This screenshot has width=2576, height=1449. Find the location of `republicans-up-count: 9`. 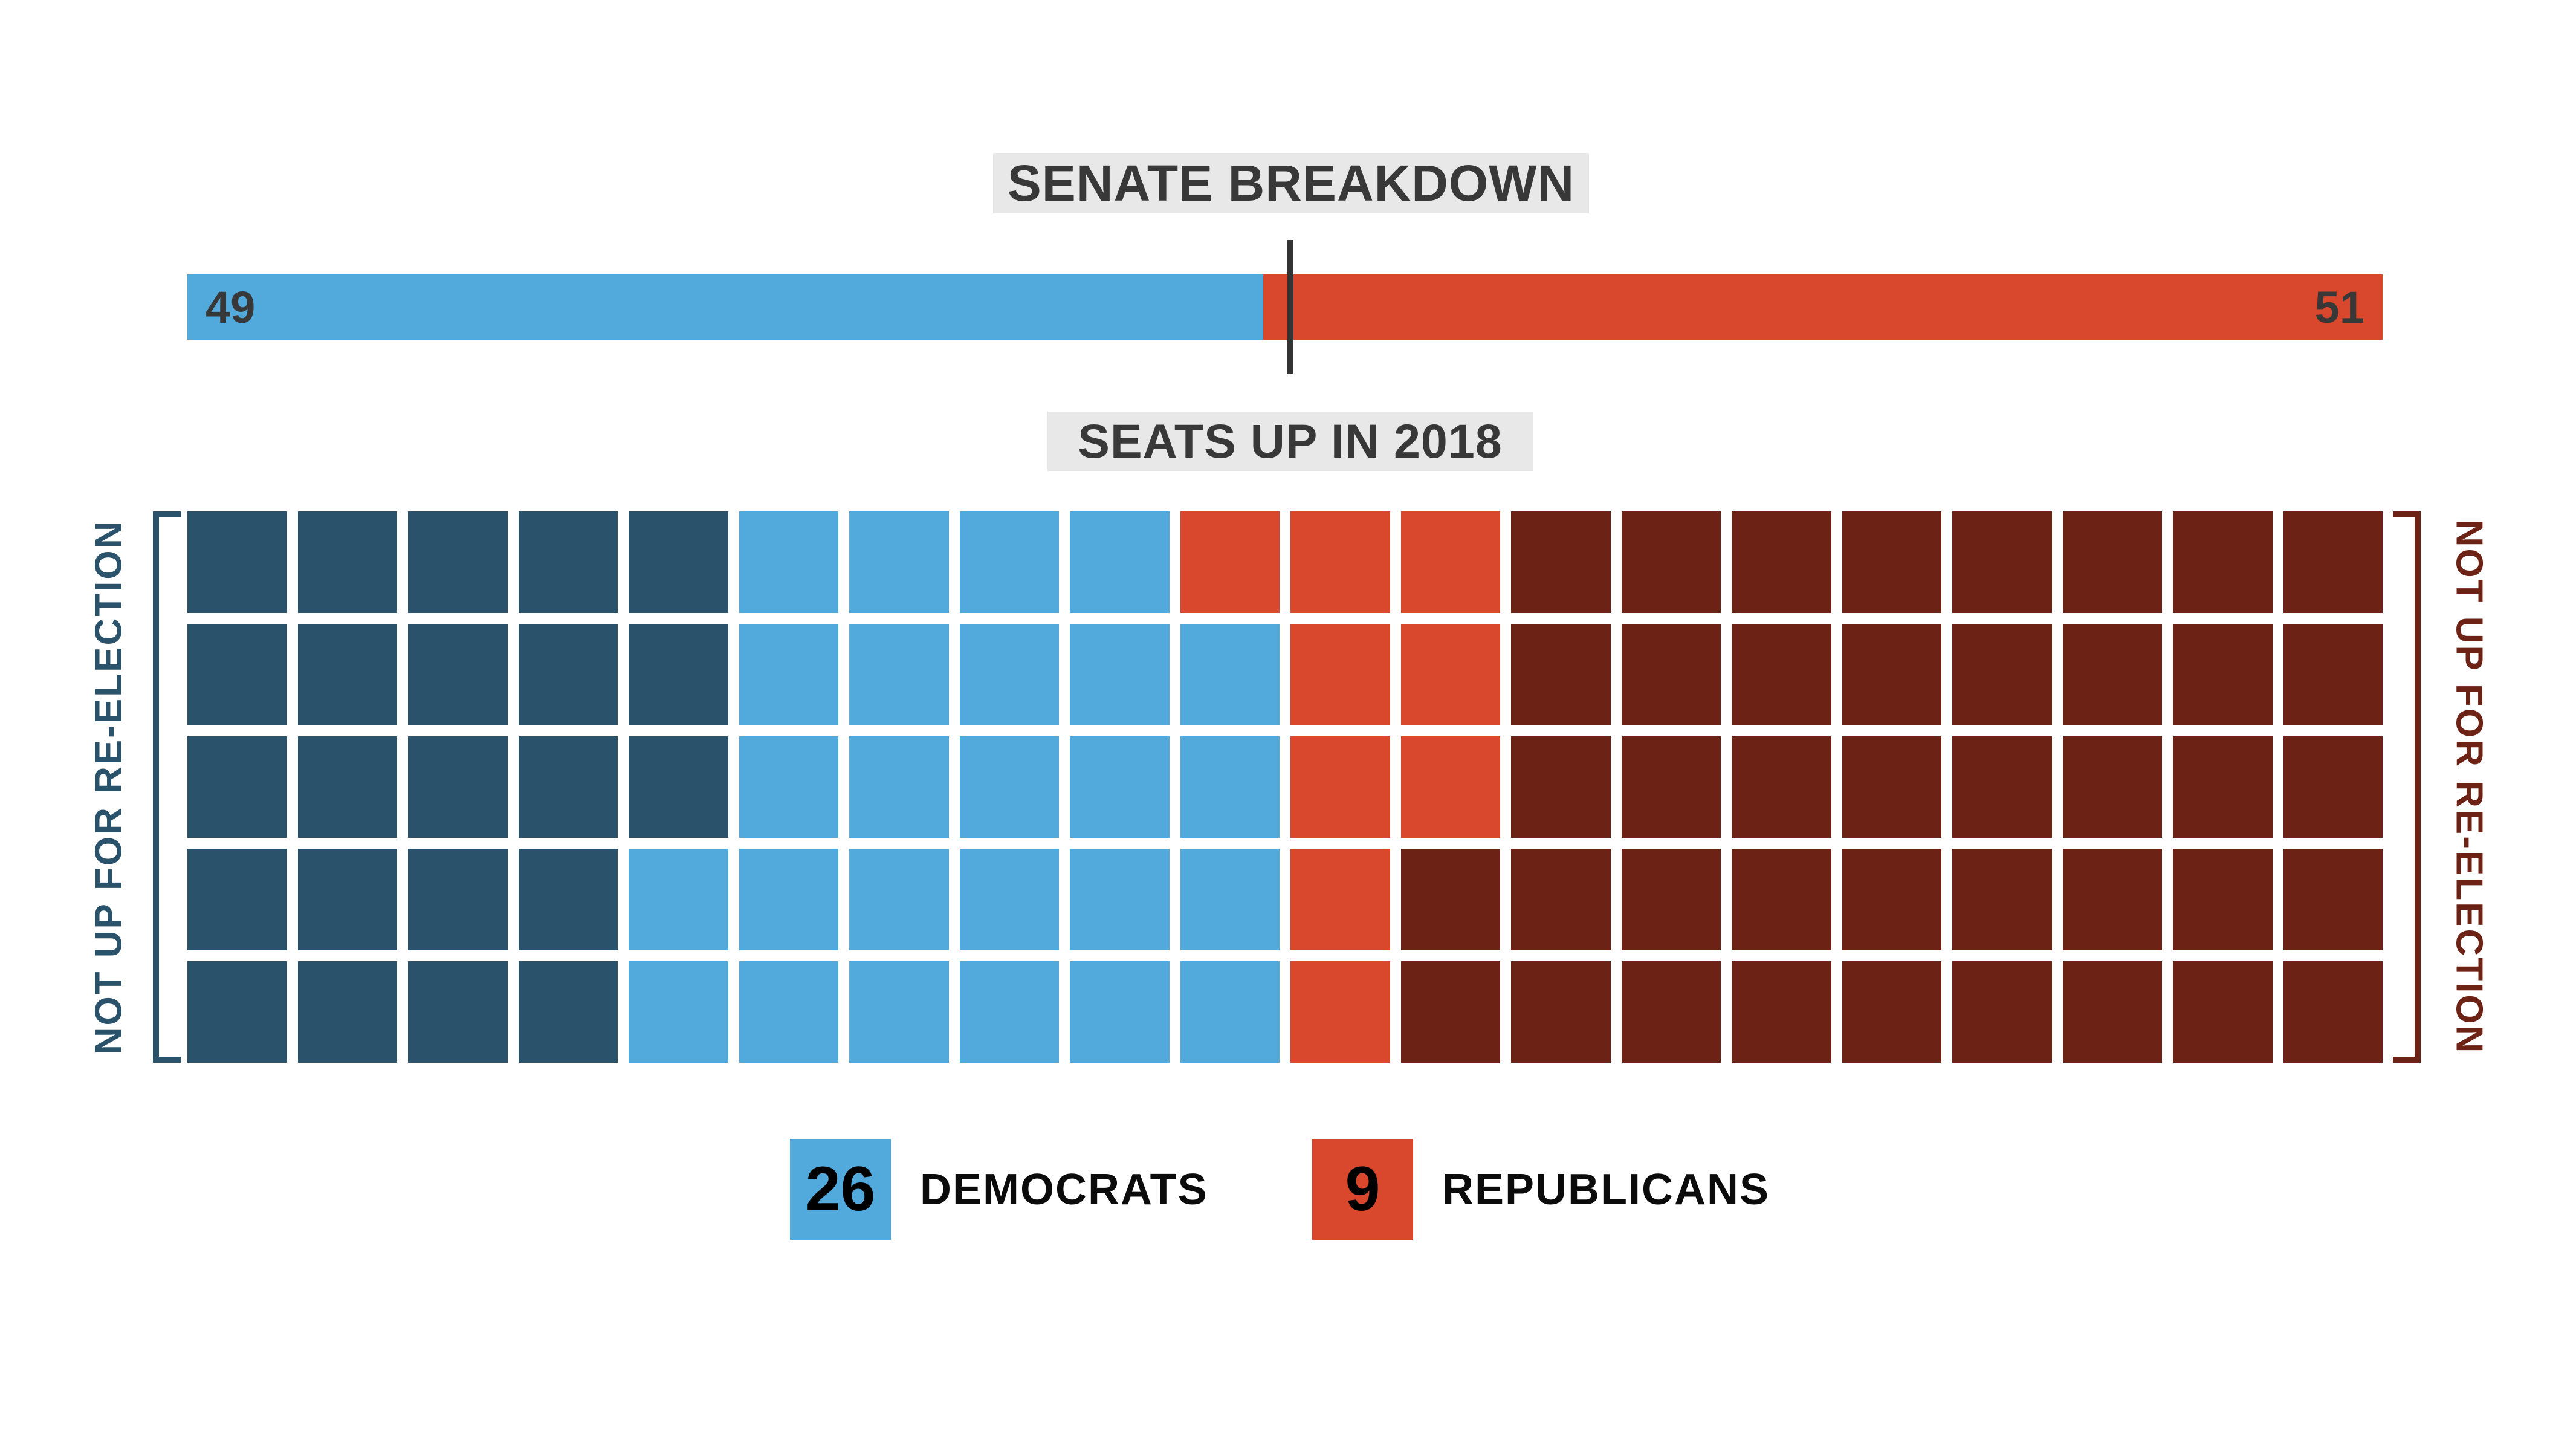

republicans-up-count: 9 is located at coordinates (1362, 1189).